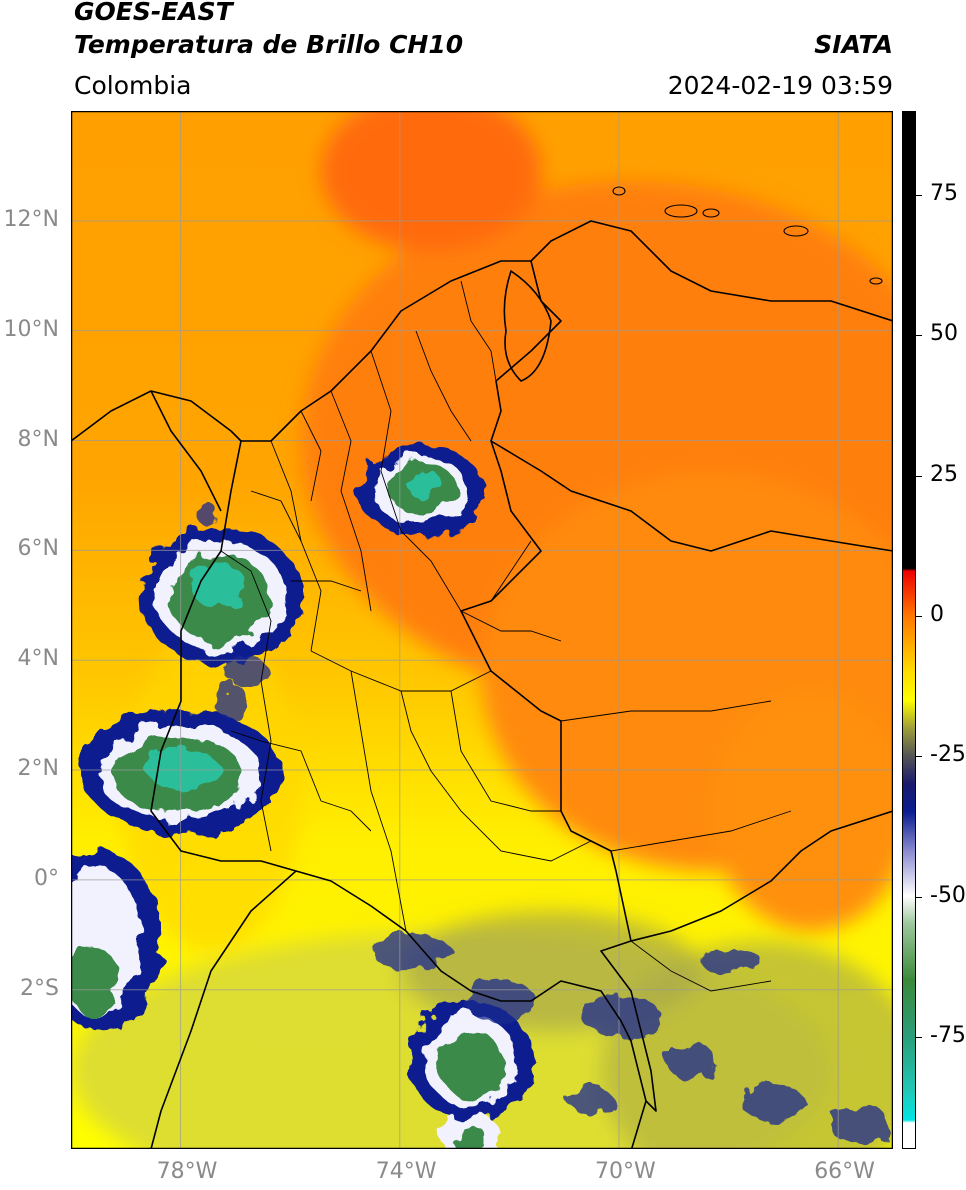 This screenshot has width=966, height=1190. I want to click on caribbean-islands, so click(747, 235).